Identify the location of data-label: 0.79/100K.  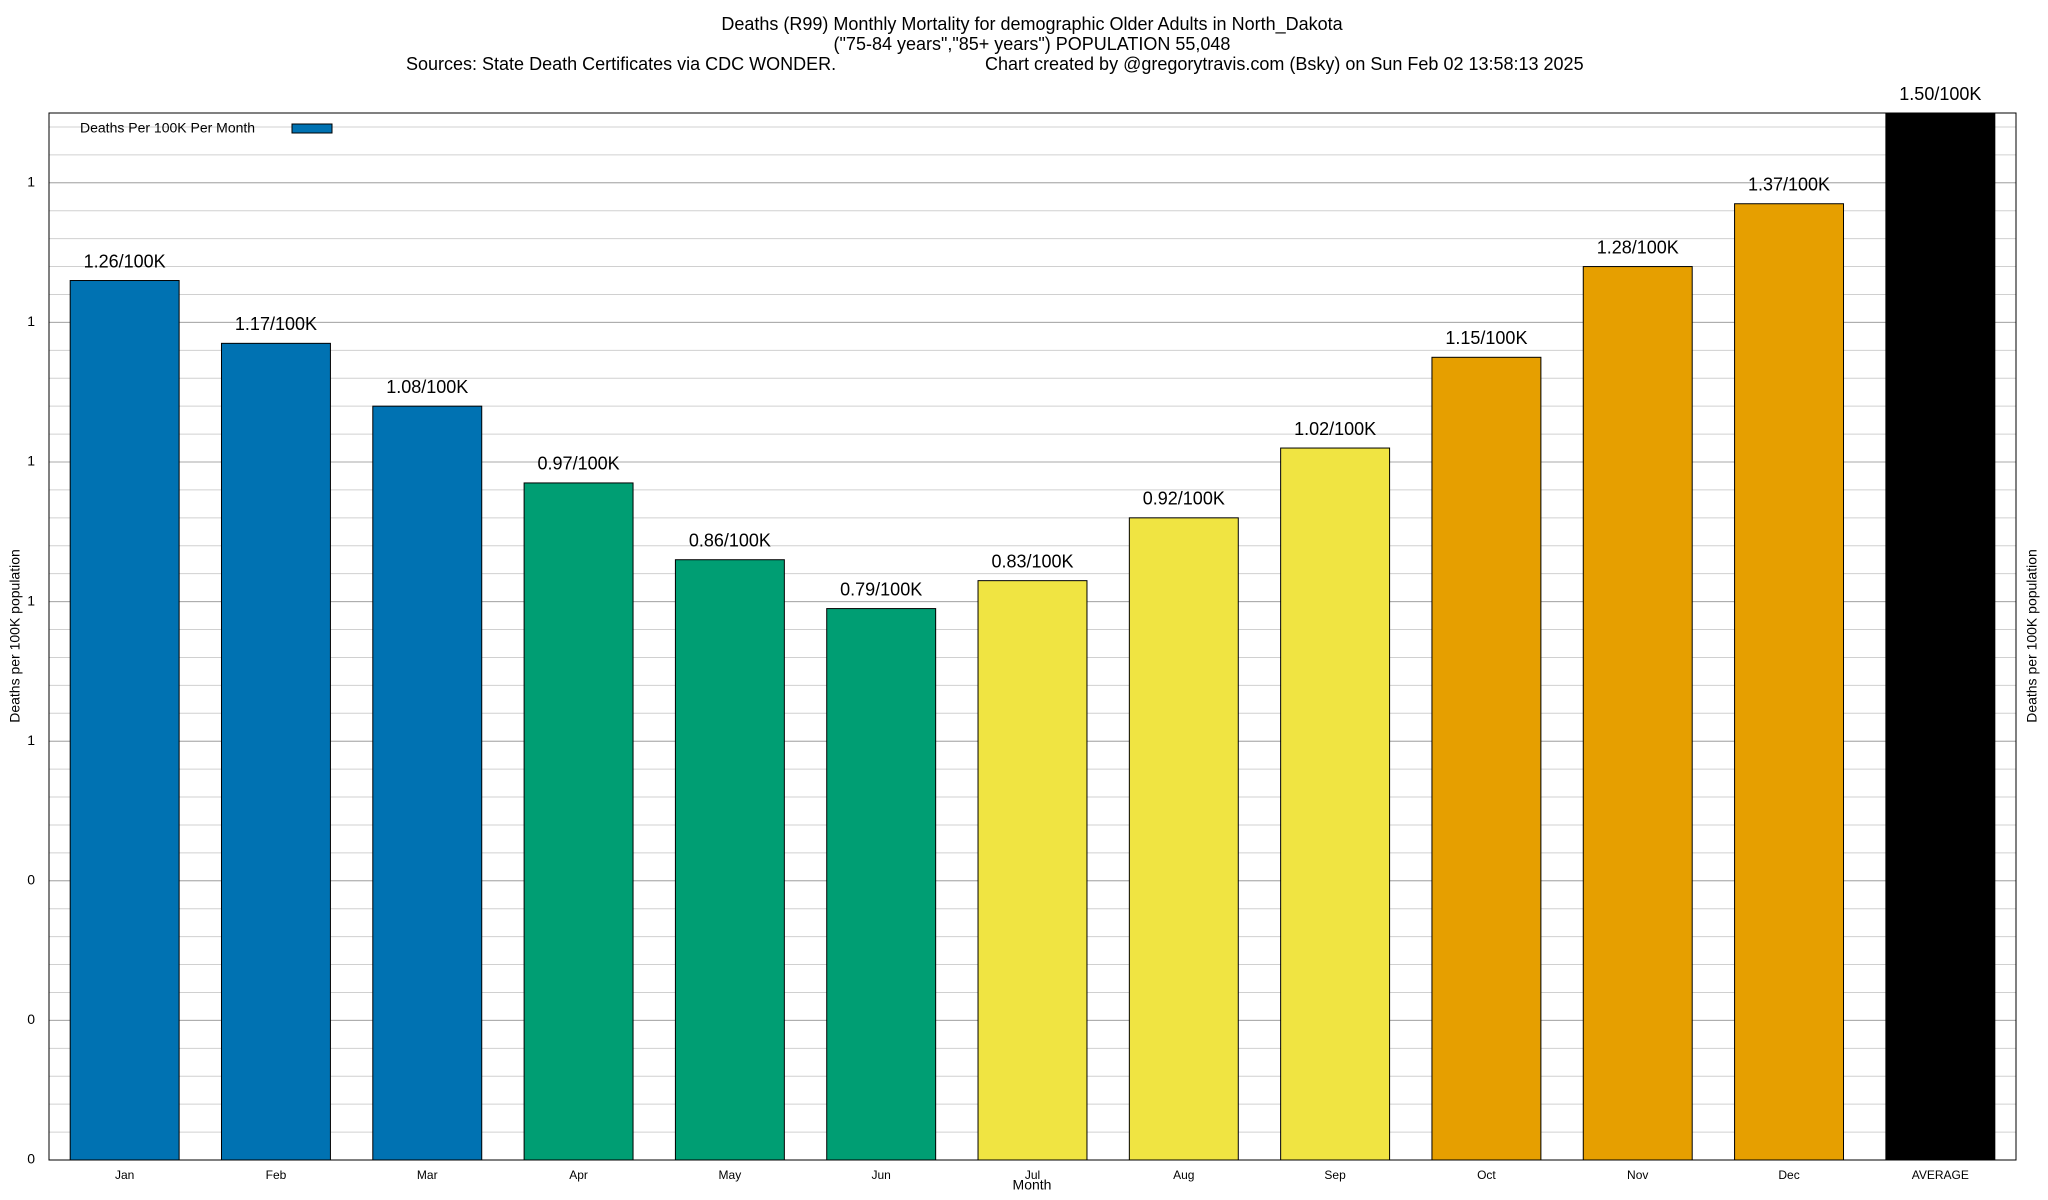
(881, 589).